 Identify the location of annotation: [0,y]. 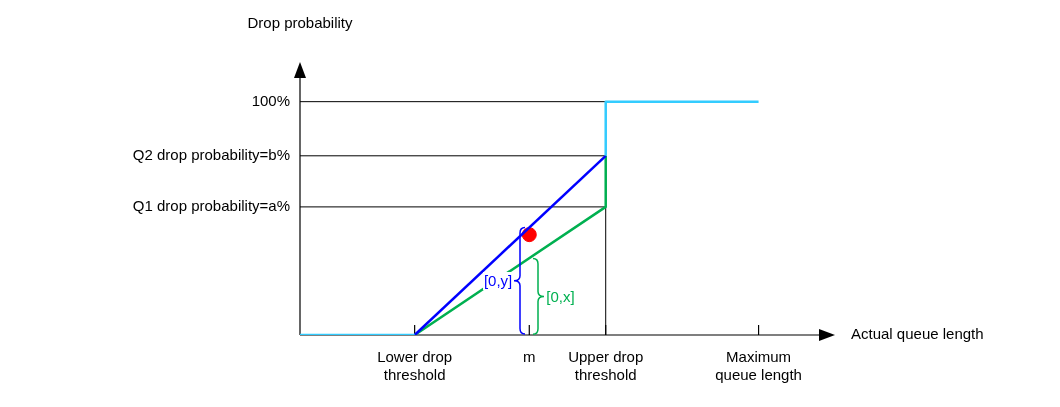
(498, 281).